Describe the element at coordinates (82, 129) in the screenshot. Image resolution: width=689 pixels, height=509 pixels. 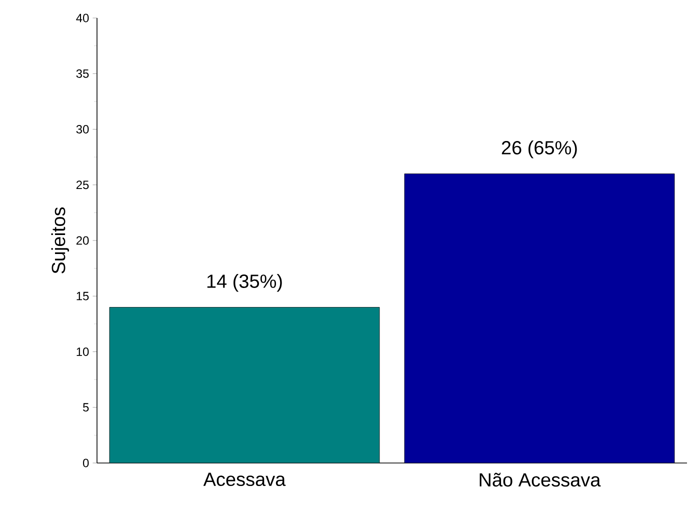
I see `y-tick-label: 30` at that location.